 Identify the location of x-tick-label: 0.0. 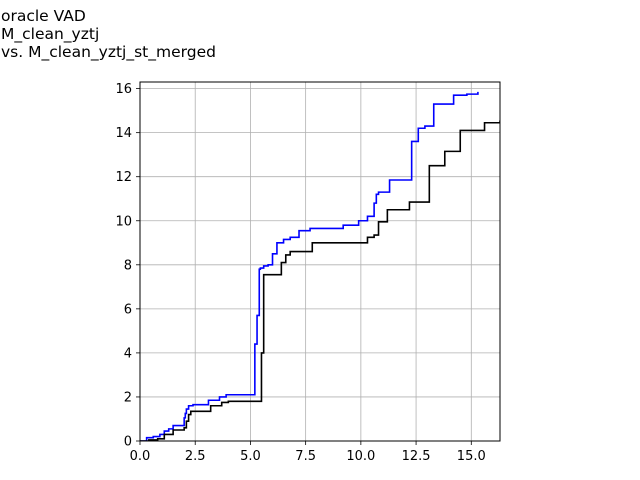
(140, 456).